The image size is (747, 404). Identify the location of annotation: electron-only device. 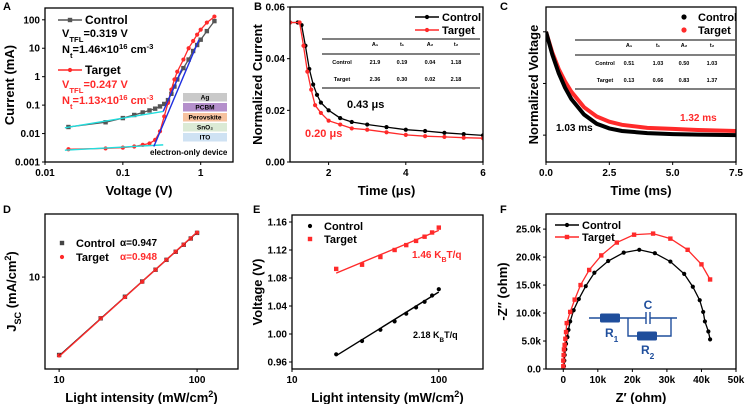
(189, 152).